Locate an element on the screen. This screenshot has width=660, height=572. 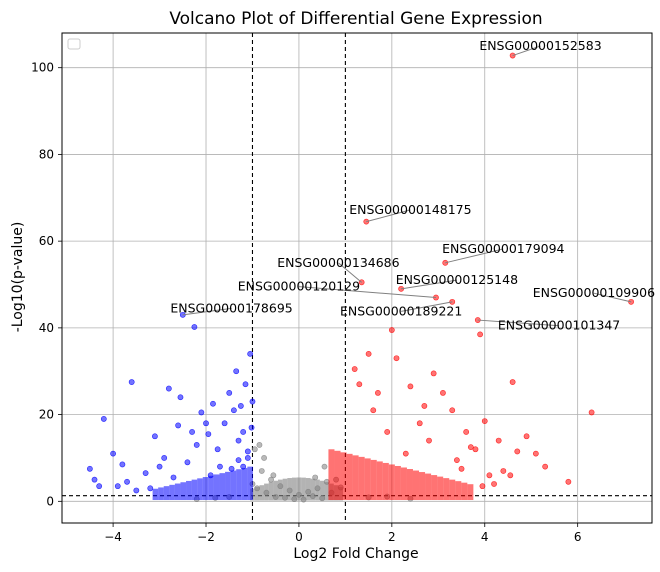
x-tick-label: 0 is located at coordinates (299, 537).